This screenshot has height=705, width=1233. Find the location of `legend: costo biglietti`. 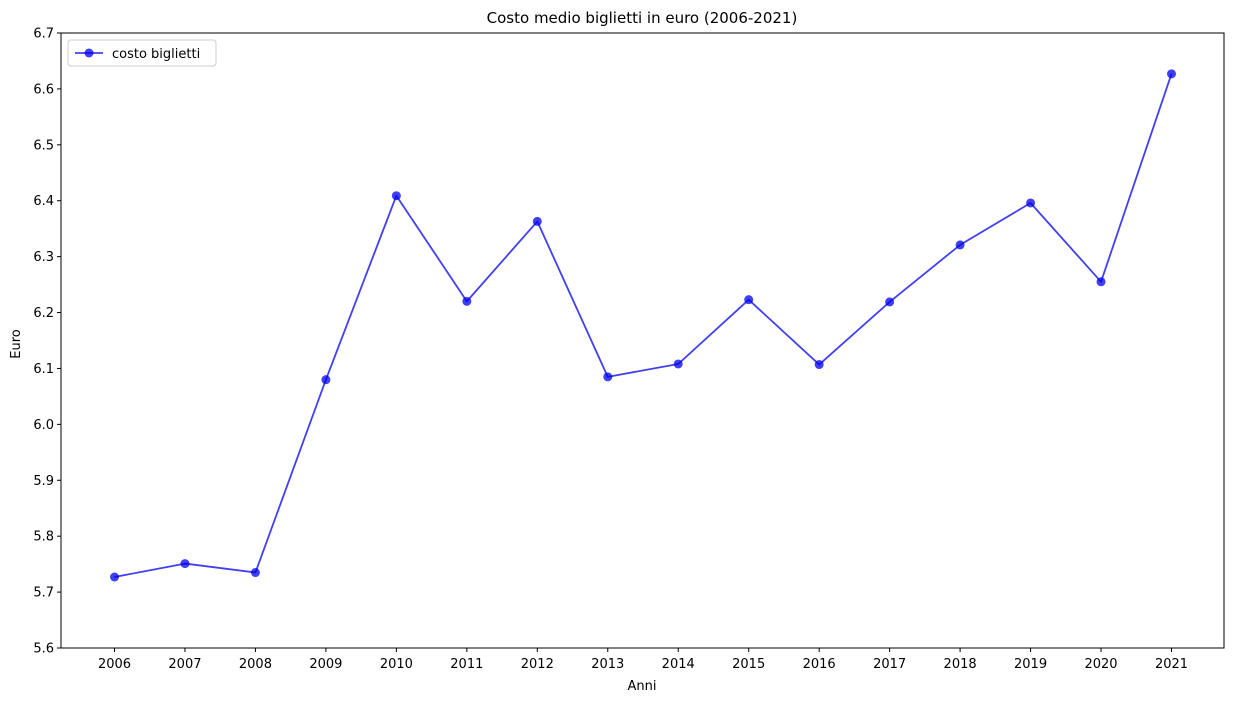

legend: costo biglietti is located at coordinates (142, 53).